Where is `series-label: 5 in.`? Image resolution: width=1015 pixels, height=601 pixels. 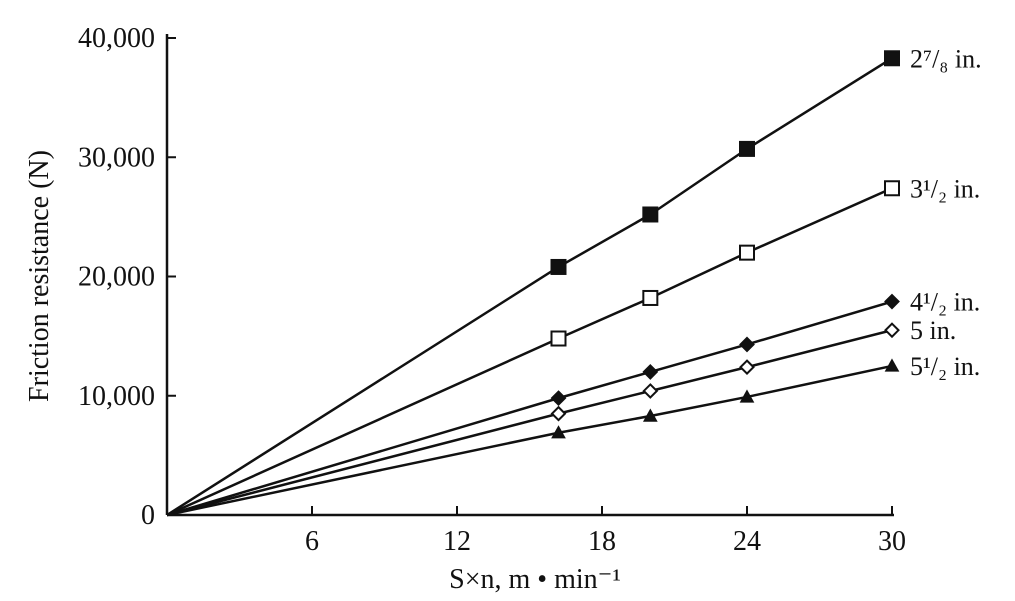 series-label: 5 in. is located at coordinates (933, 330).